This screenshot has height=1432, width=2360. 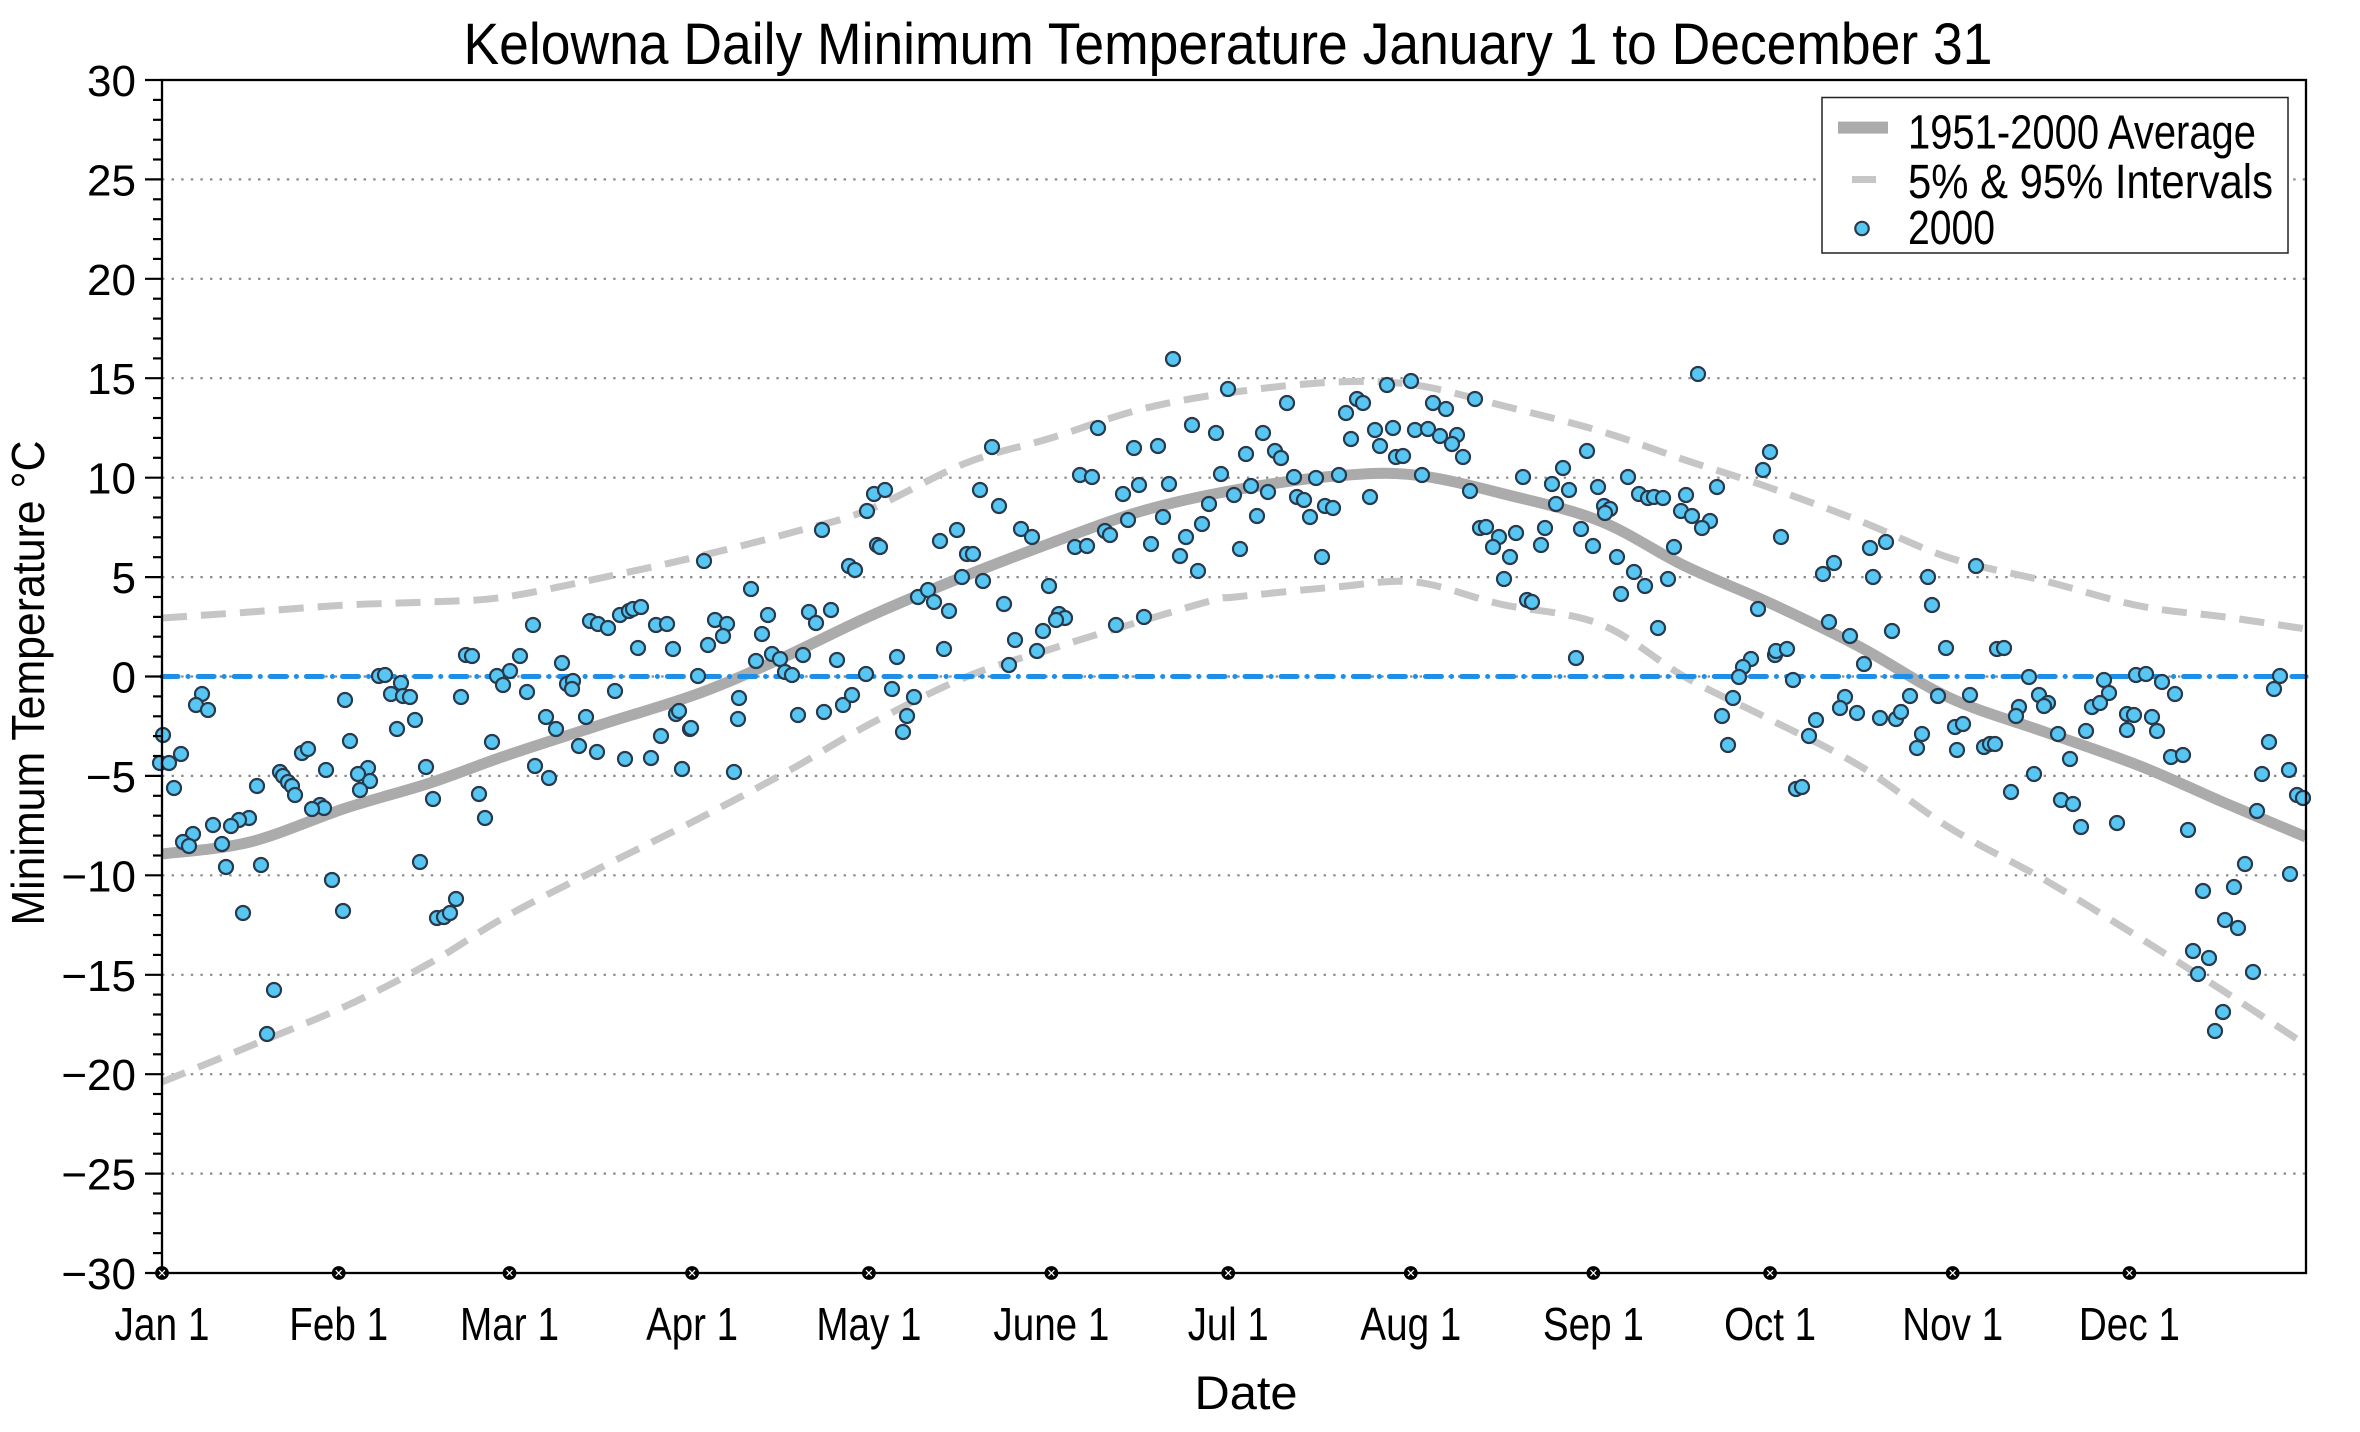 I want to click on svg-text: −5, so click(x=111, y=777).